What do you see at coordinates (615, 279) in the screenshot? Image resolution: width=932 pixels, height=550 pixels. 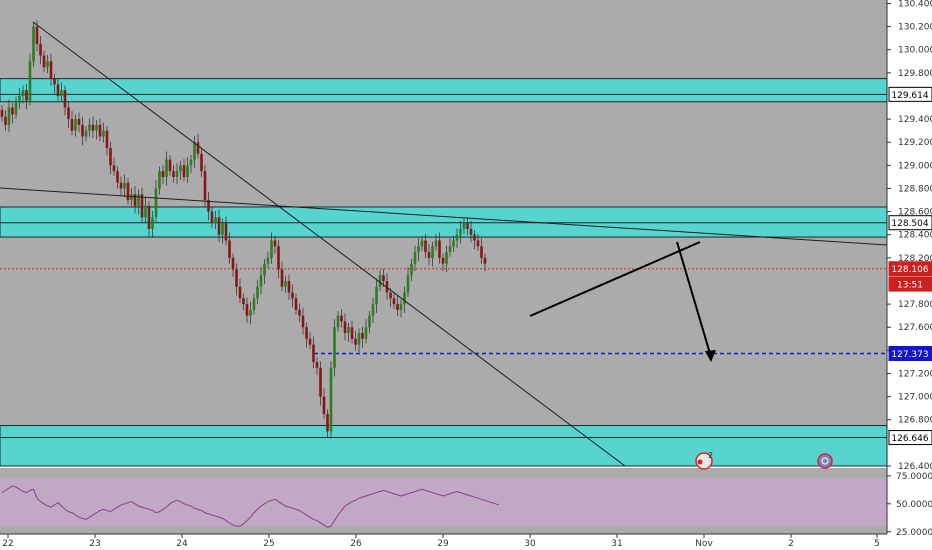 I see `triangle-support-line` at bounding box center [615, 279].